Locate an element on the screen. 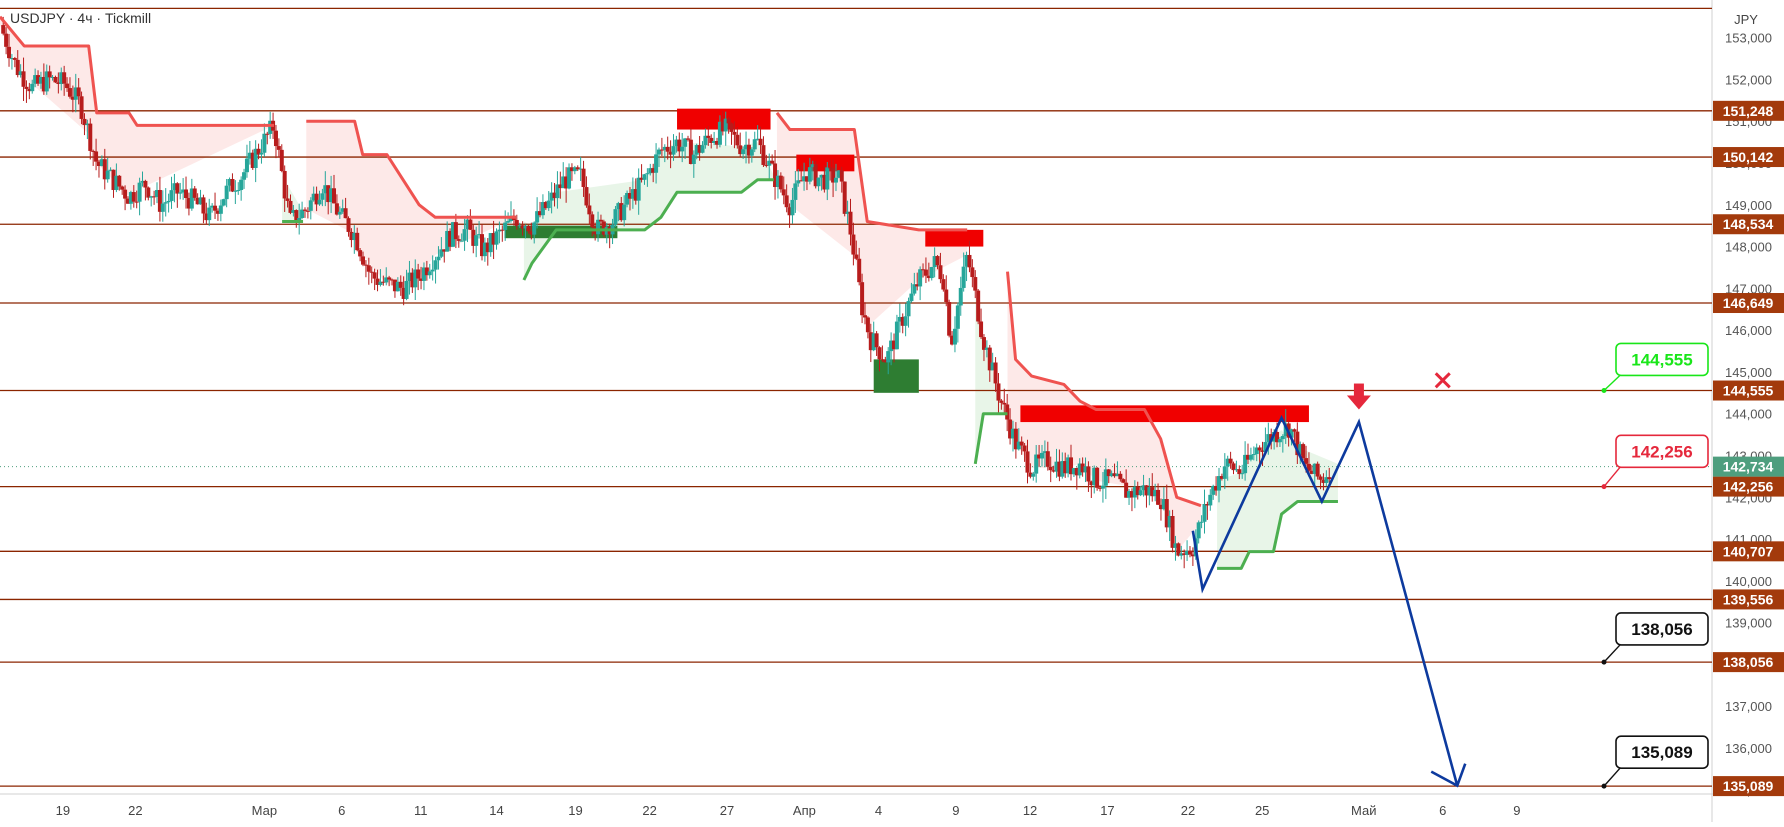 This screenshot has width=1784, height=827. callout-box is located at coordinates (1662, 359).